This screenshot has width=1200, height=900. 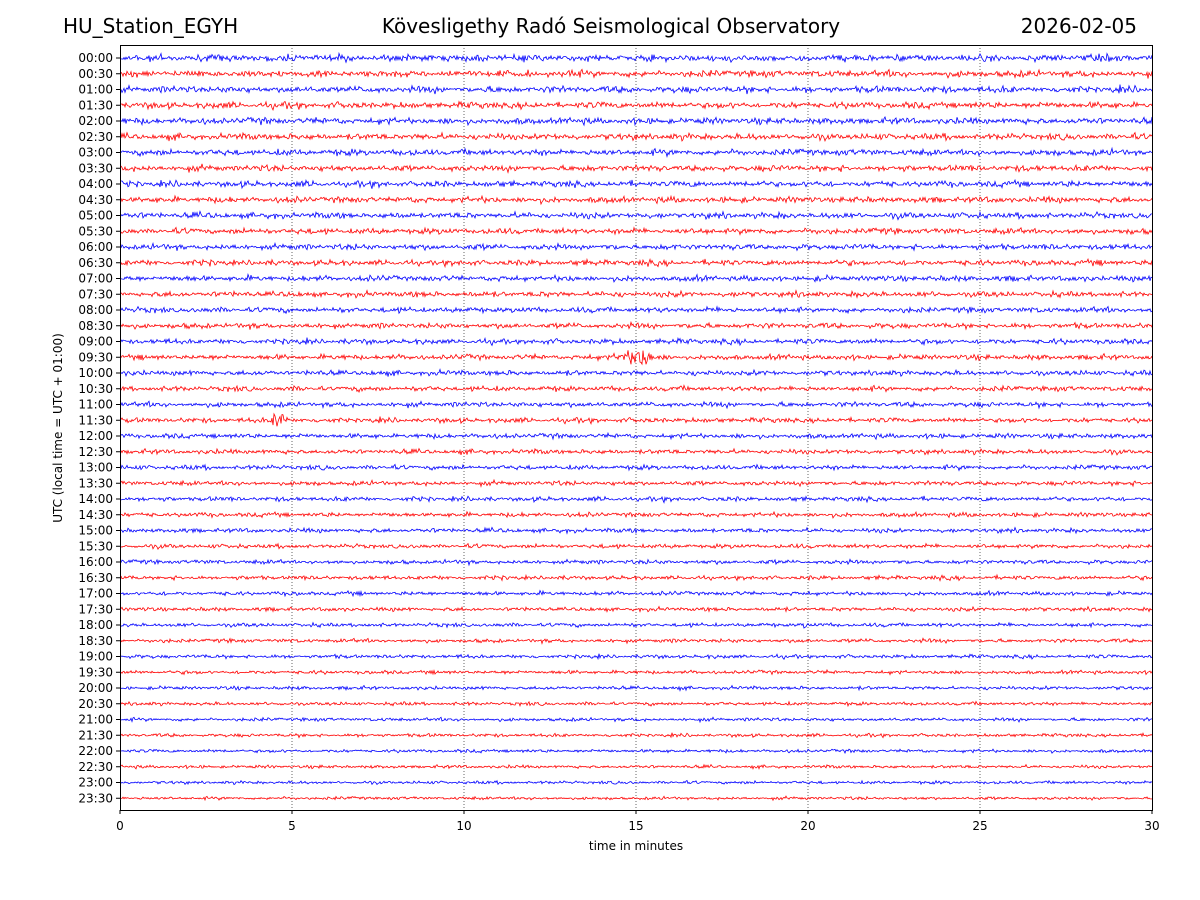 I want to click on trace-04:30, so click(x=636, y=200).